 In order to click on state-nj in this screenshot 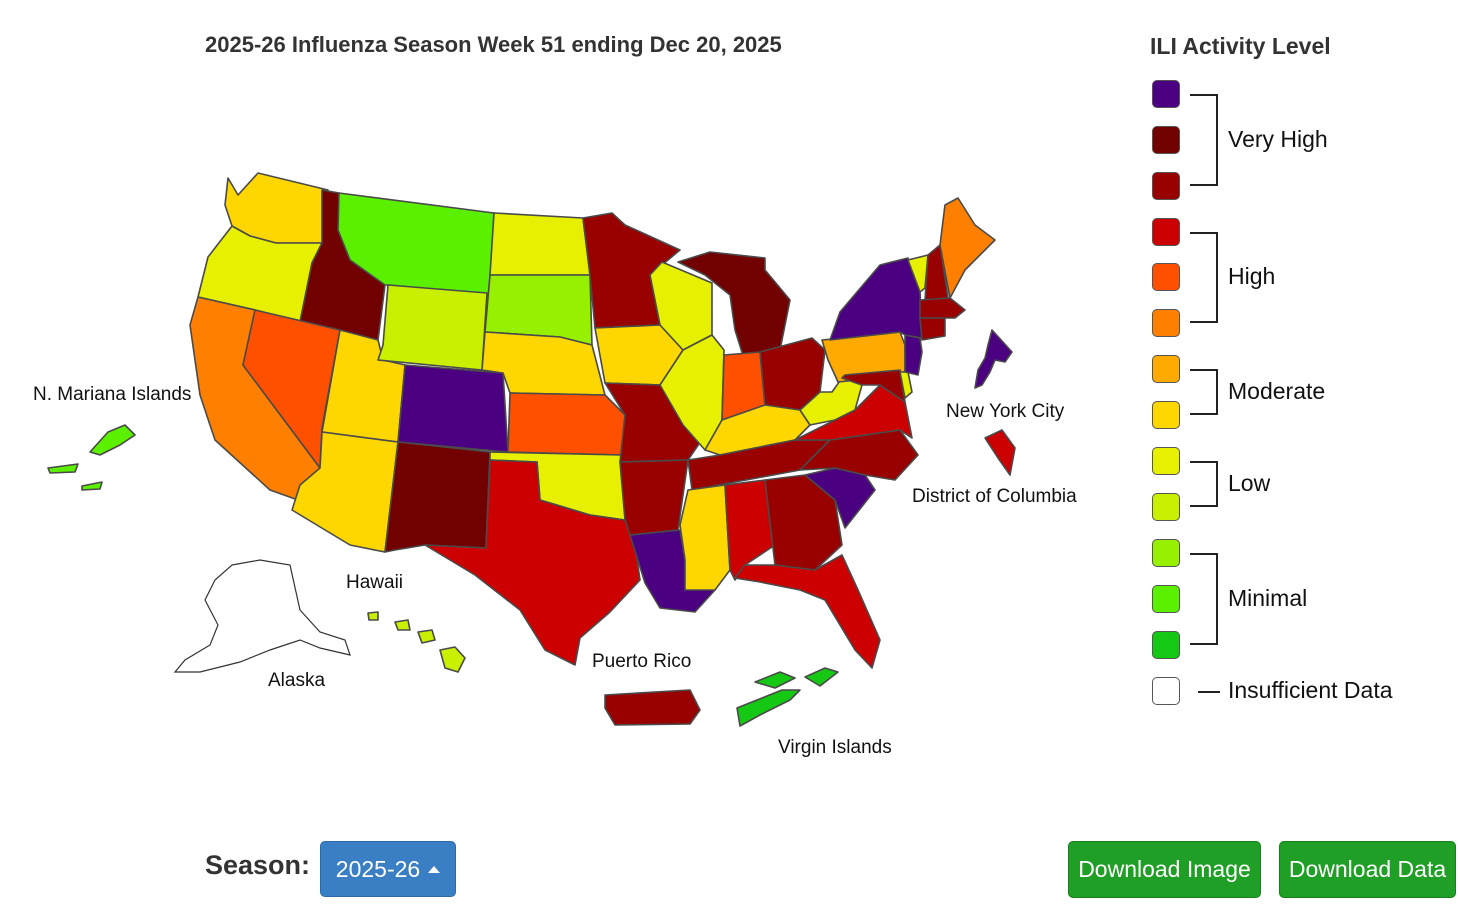, I will do `click(913, 355)`.